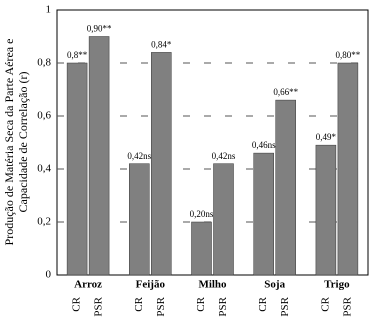  Describe the element at coordinates (161, 44) in the screenshot. I see `value-label: 0,84*` at that location.